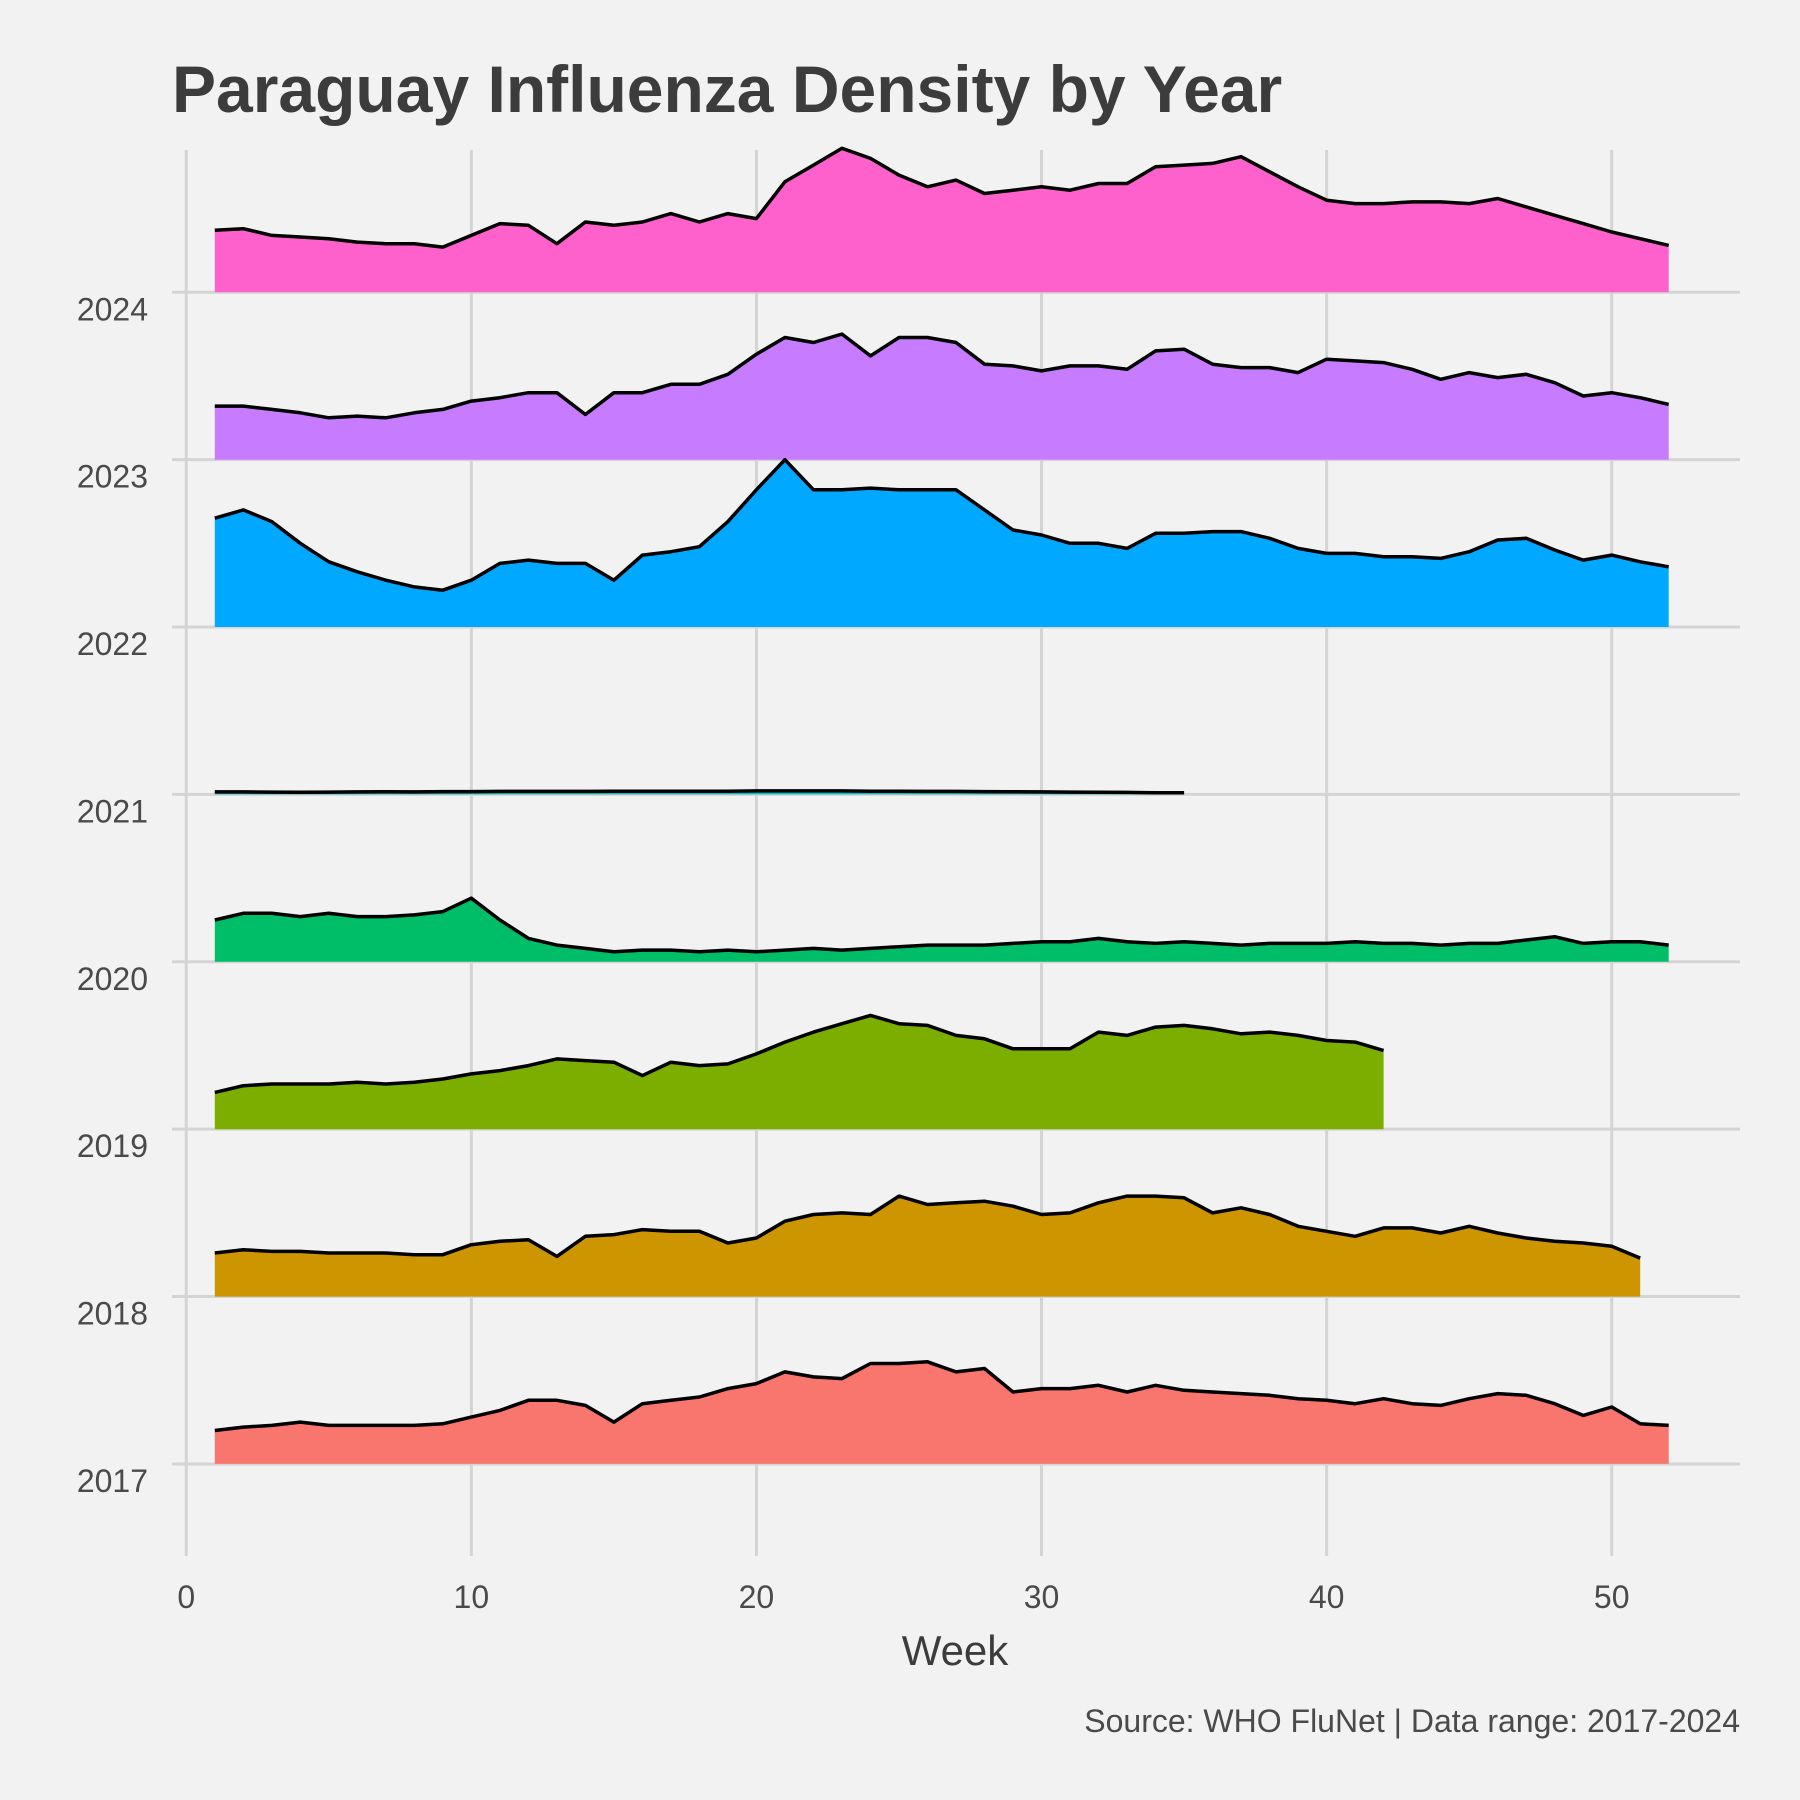 This screenshot has width=1800, height=1800. What do you see at coordinates (112, 309) in the screenshot?
I see `y-tick-label: 2024` at bounding box center [112, 309].